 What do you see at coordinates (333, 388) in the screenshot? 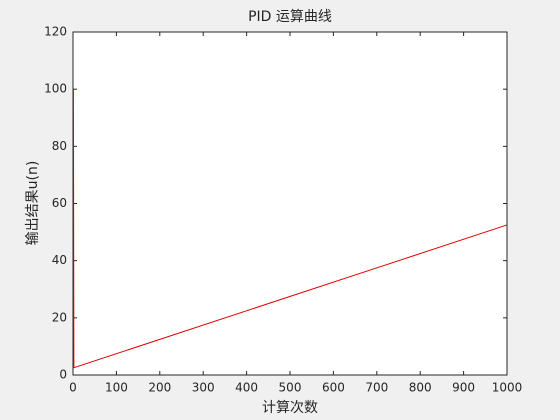
I see `x-tick-label: 600` at bounding box center [333, 388].